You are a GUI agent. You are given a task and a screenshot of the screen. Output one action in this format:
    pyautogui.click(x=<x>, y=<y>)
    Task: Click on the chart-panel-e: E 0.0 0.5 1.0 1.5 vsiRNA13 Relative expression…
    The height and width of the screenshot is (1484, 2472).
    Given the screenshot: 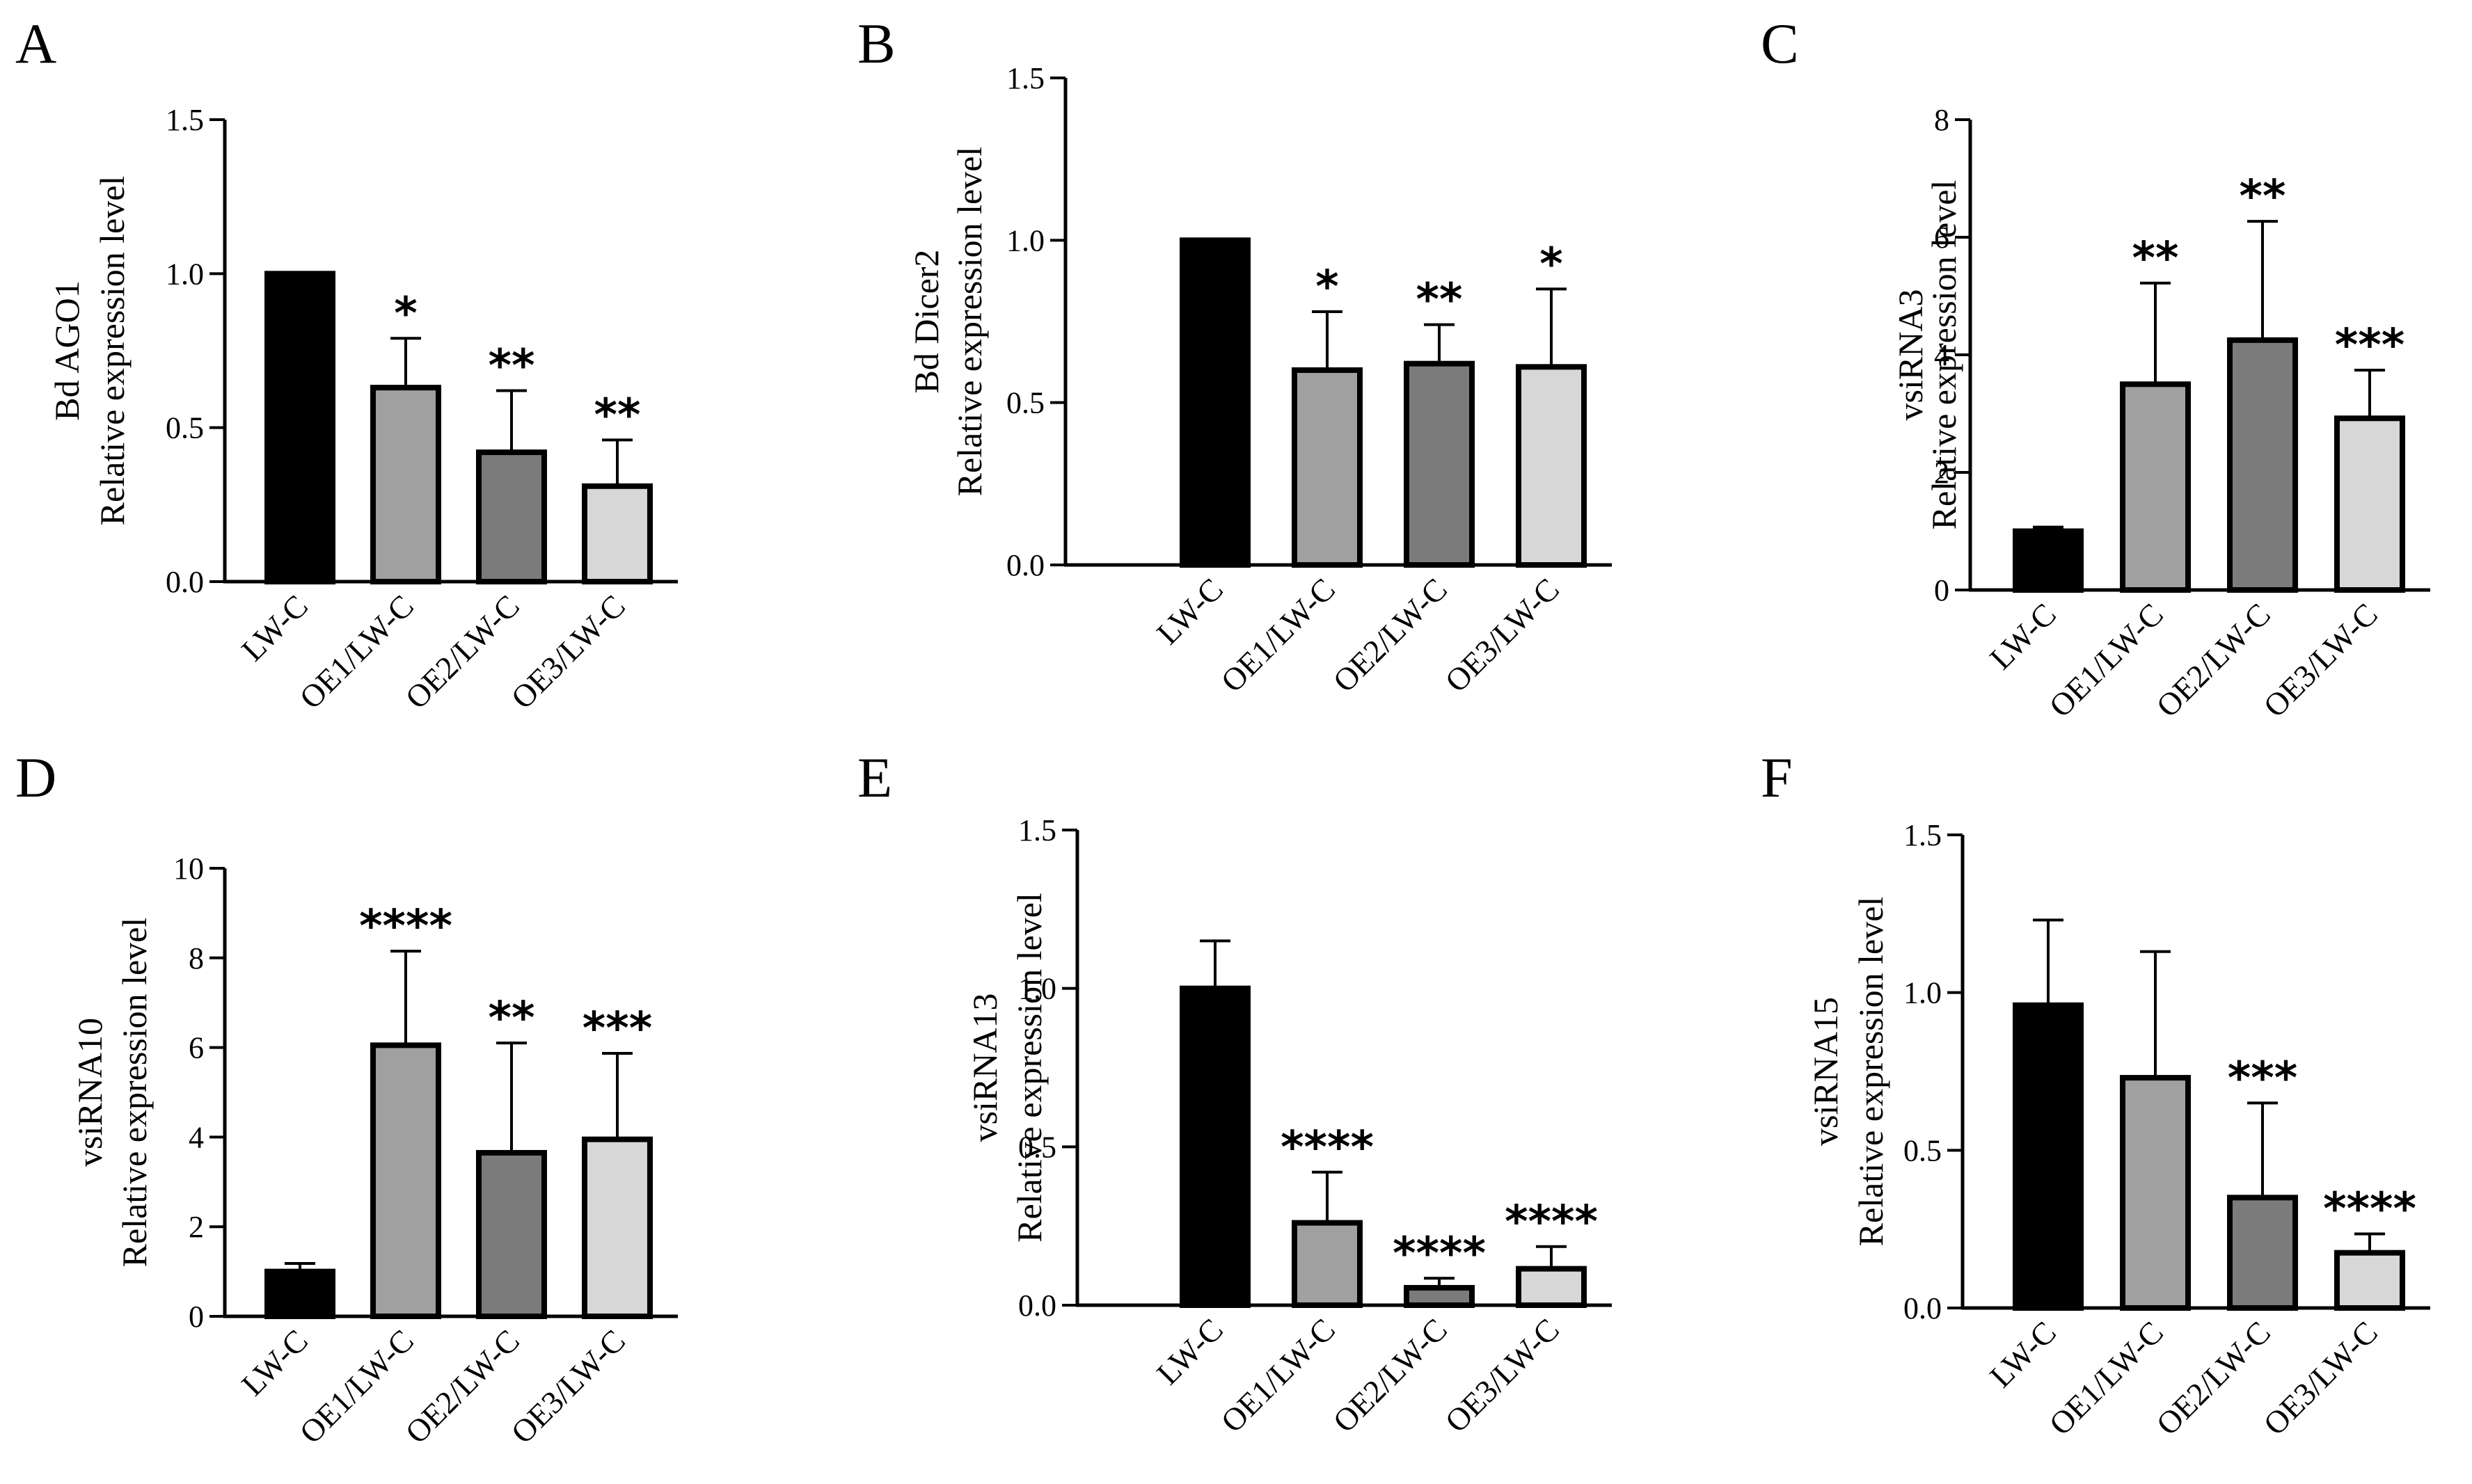 What is the action you would take?
    pyautogui.click(x=1234, y=1092)
    